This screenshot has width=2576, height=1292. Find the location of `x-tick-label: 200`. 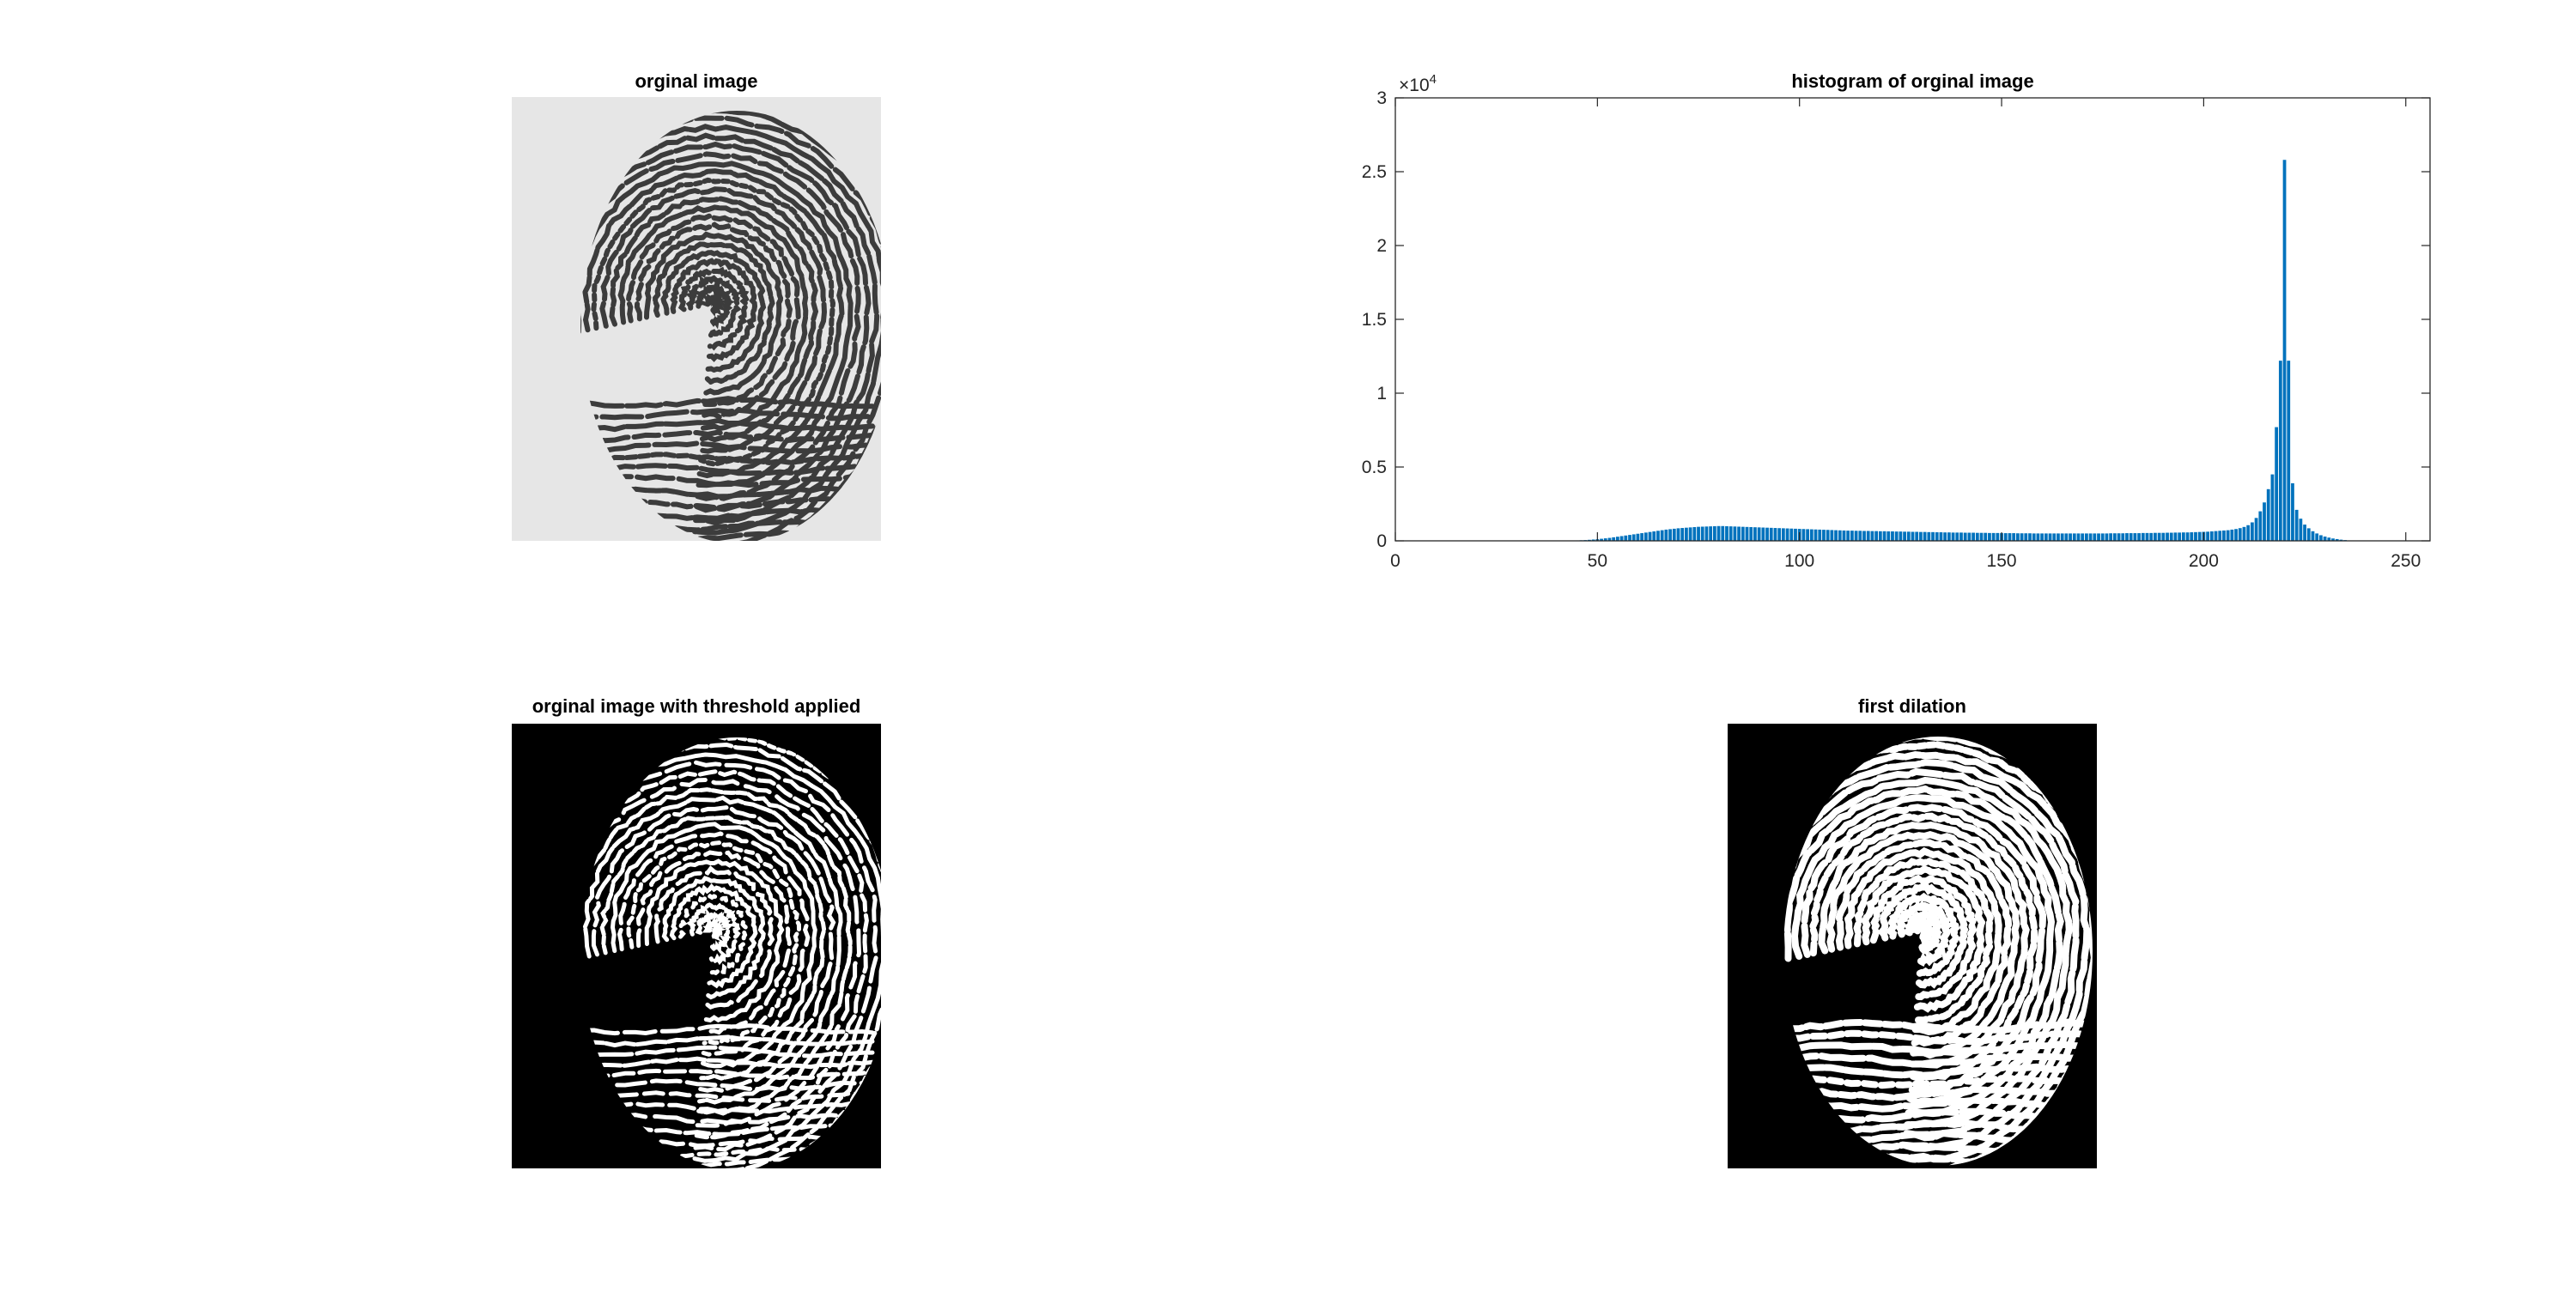

x-tick-label: 200 is located at coordinates (2204, 561).